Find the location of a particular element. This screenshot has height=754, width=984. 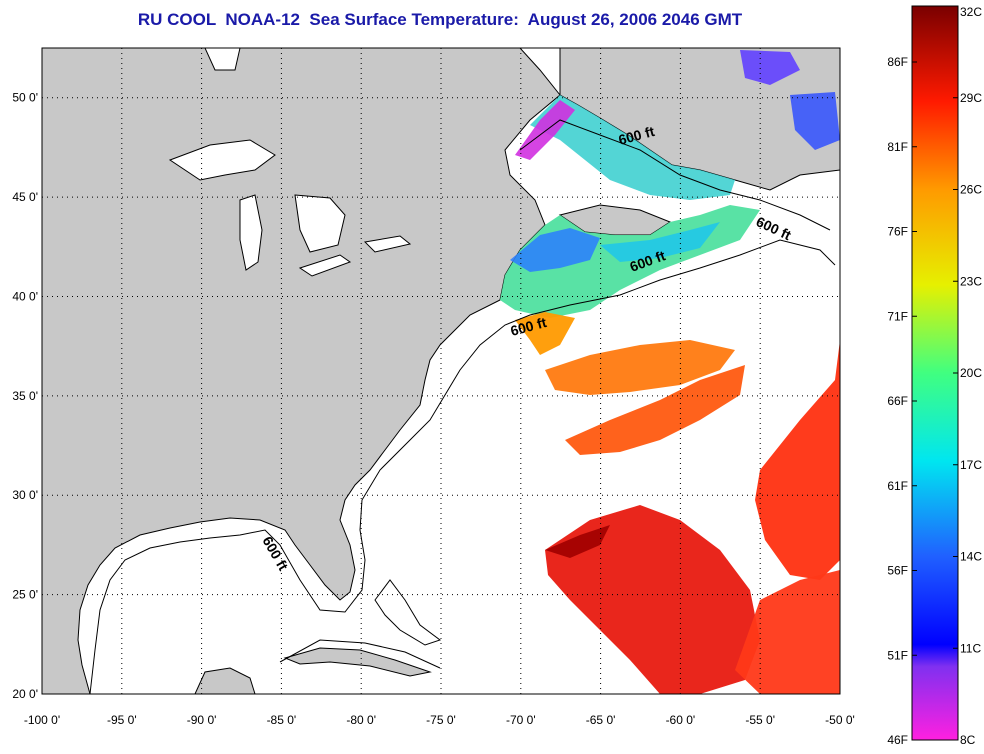

colorbar-celsius-label: 11C is located at coordinates (970, 648).